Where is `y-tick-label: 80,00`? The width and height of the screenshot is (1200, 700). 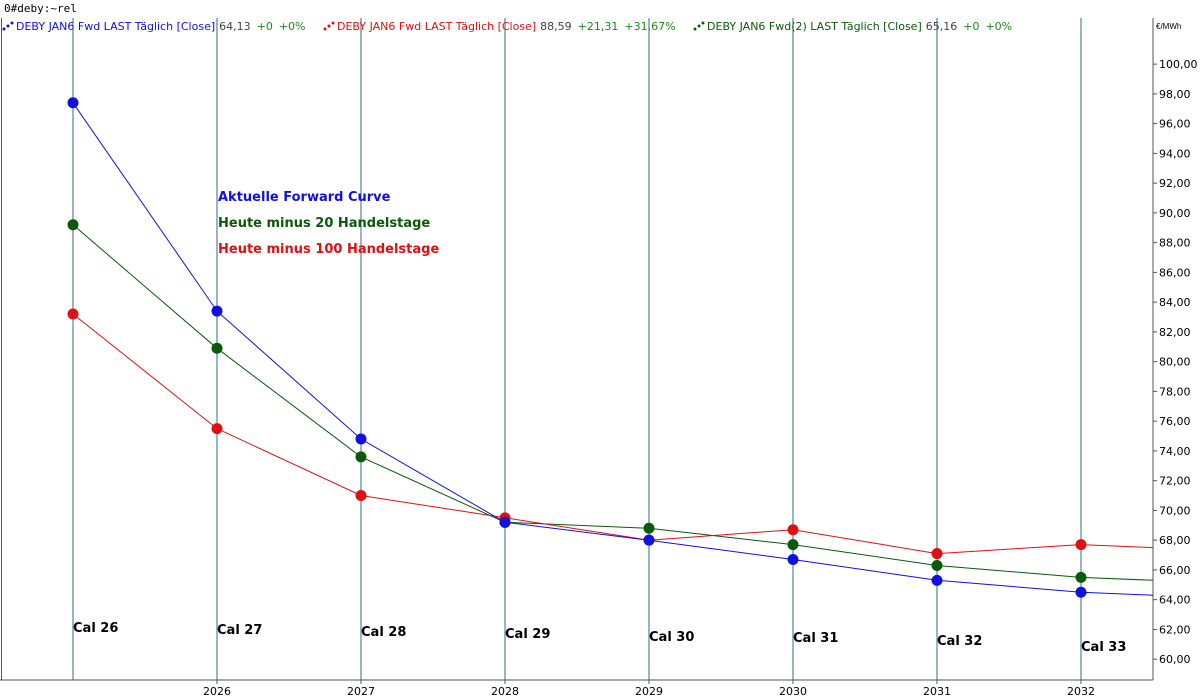 y-tick-label: 80,00 is located at coordinates (1175, 362).